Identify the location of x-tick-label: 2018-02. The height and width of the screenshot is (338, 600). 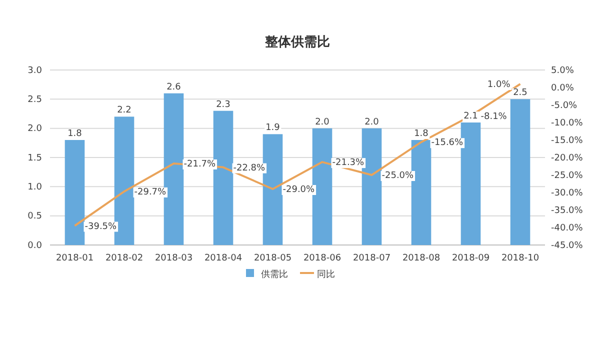
(124, 258).